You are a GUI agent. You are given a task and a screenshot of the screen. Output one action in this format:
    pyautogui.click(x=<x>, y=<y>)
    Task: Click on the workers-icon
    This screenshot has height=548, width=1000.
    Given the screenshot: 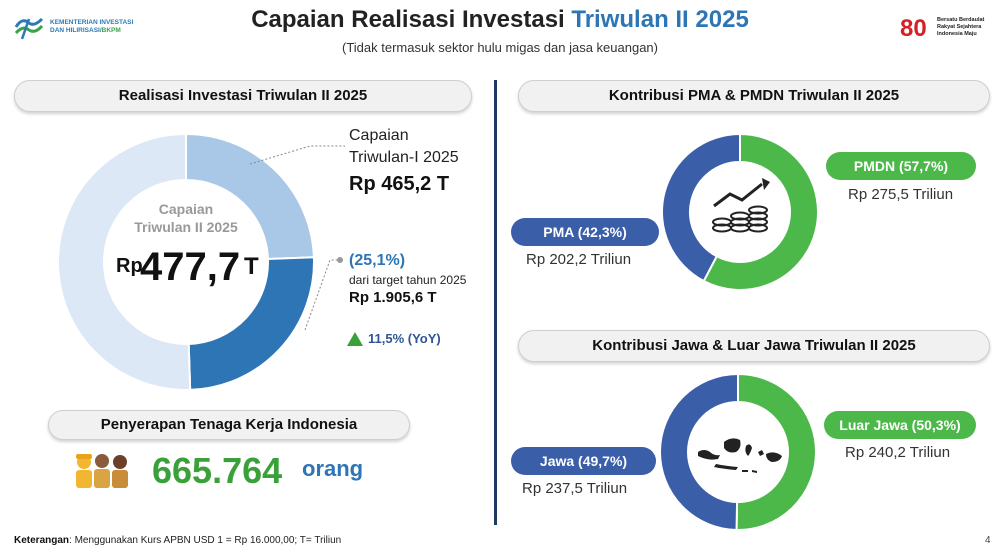 What is the action you would take?
    pyautogui.click(x=102, y=471)
    